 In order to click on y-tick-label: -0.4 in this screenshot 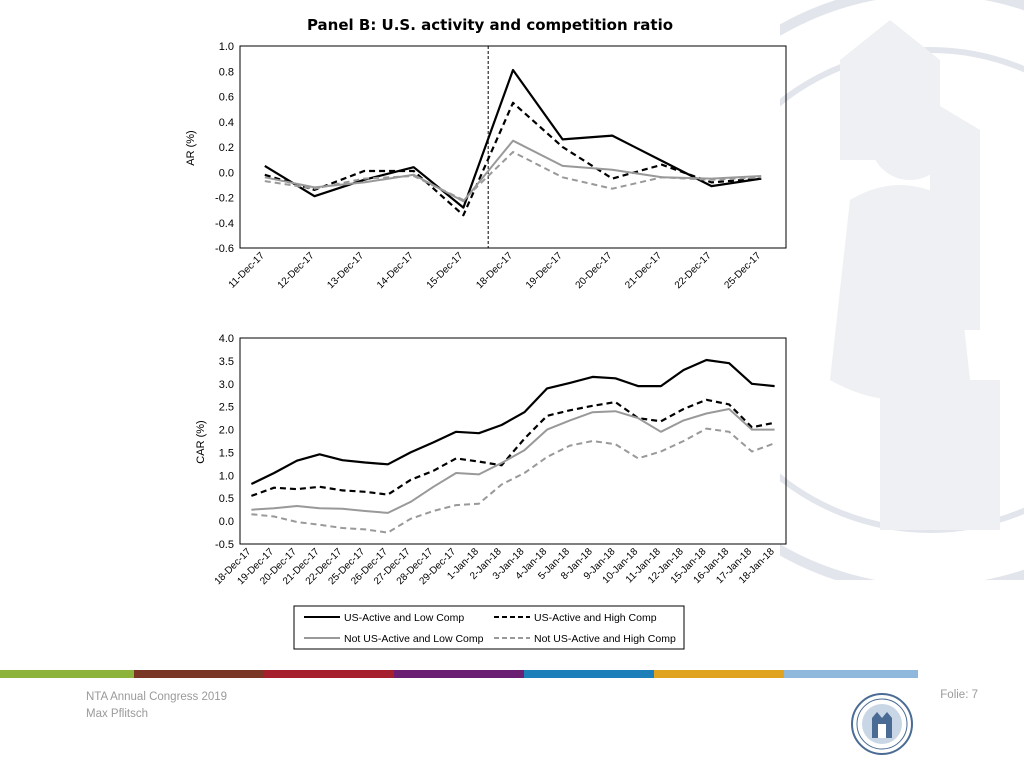, I will do `click(224, 224)`.